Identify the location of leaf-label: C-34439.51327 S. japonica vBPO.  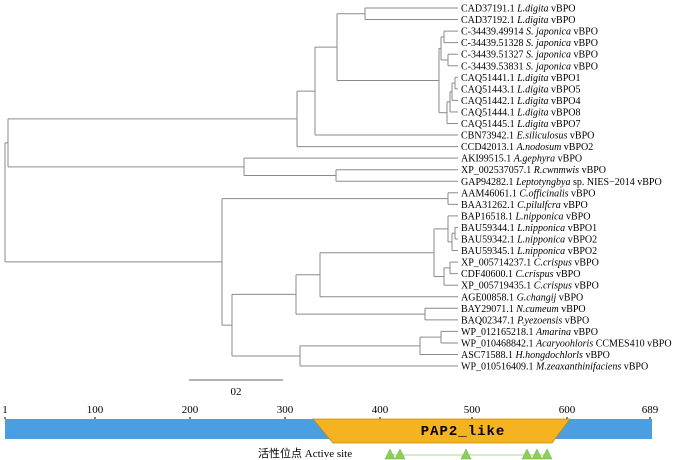
(529, 55).